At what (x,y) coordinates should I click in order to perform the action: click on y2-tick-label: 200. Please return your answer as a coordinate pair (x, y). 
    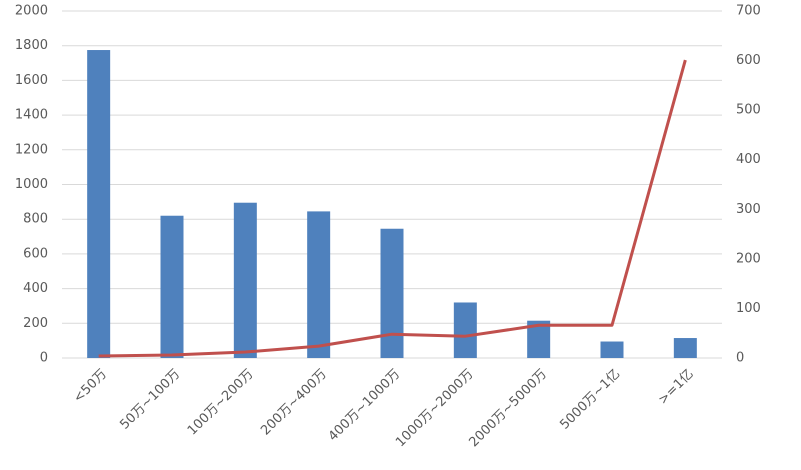
    Looking at the image, I should click on (748, 258).